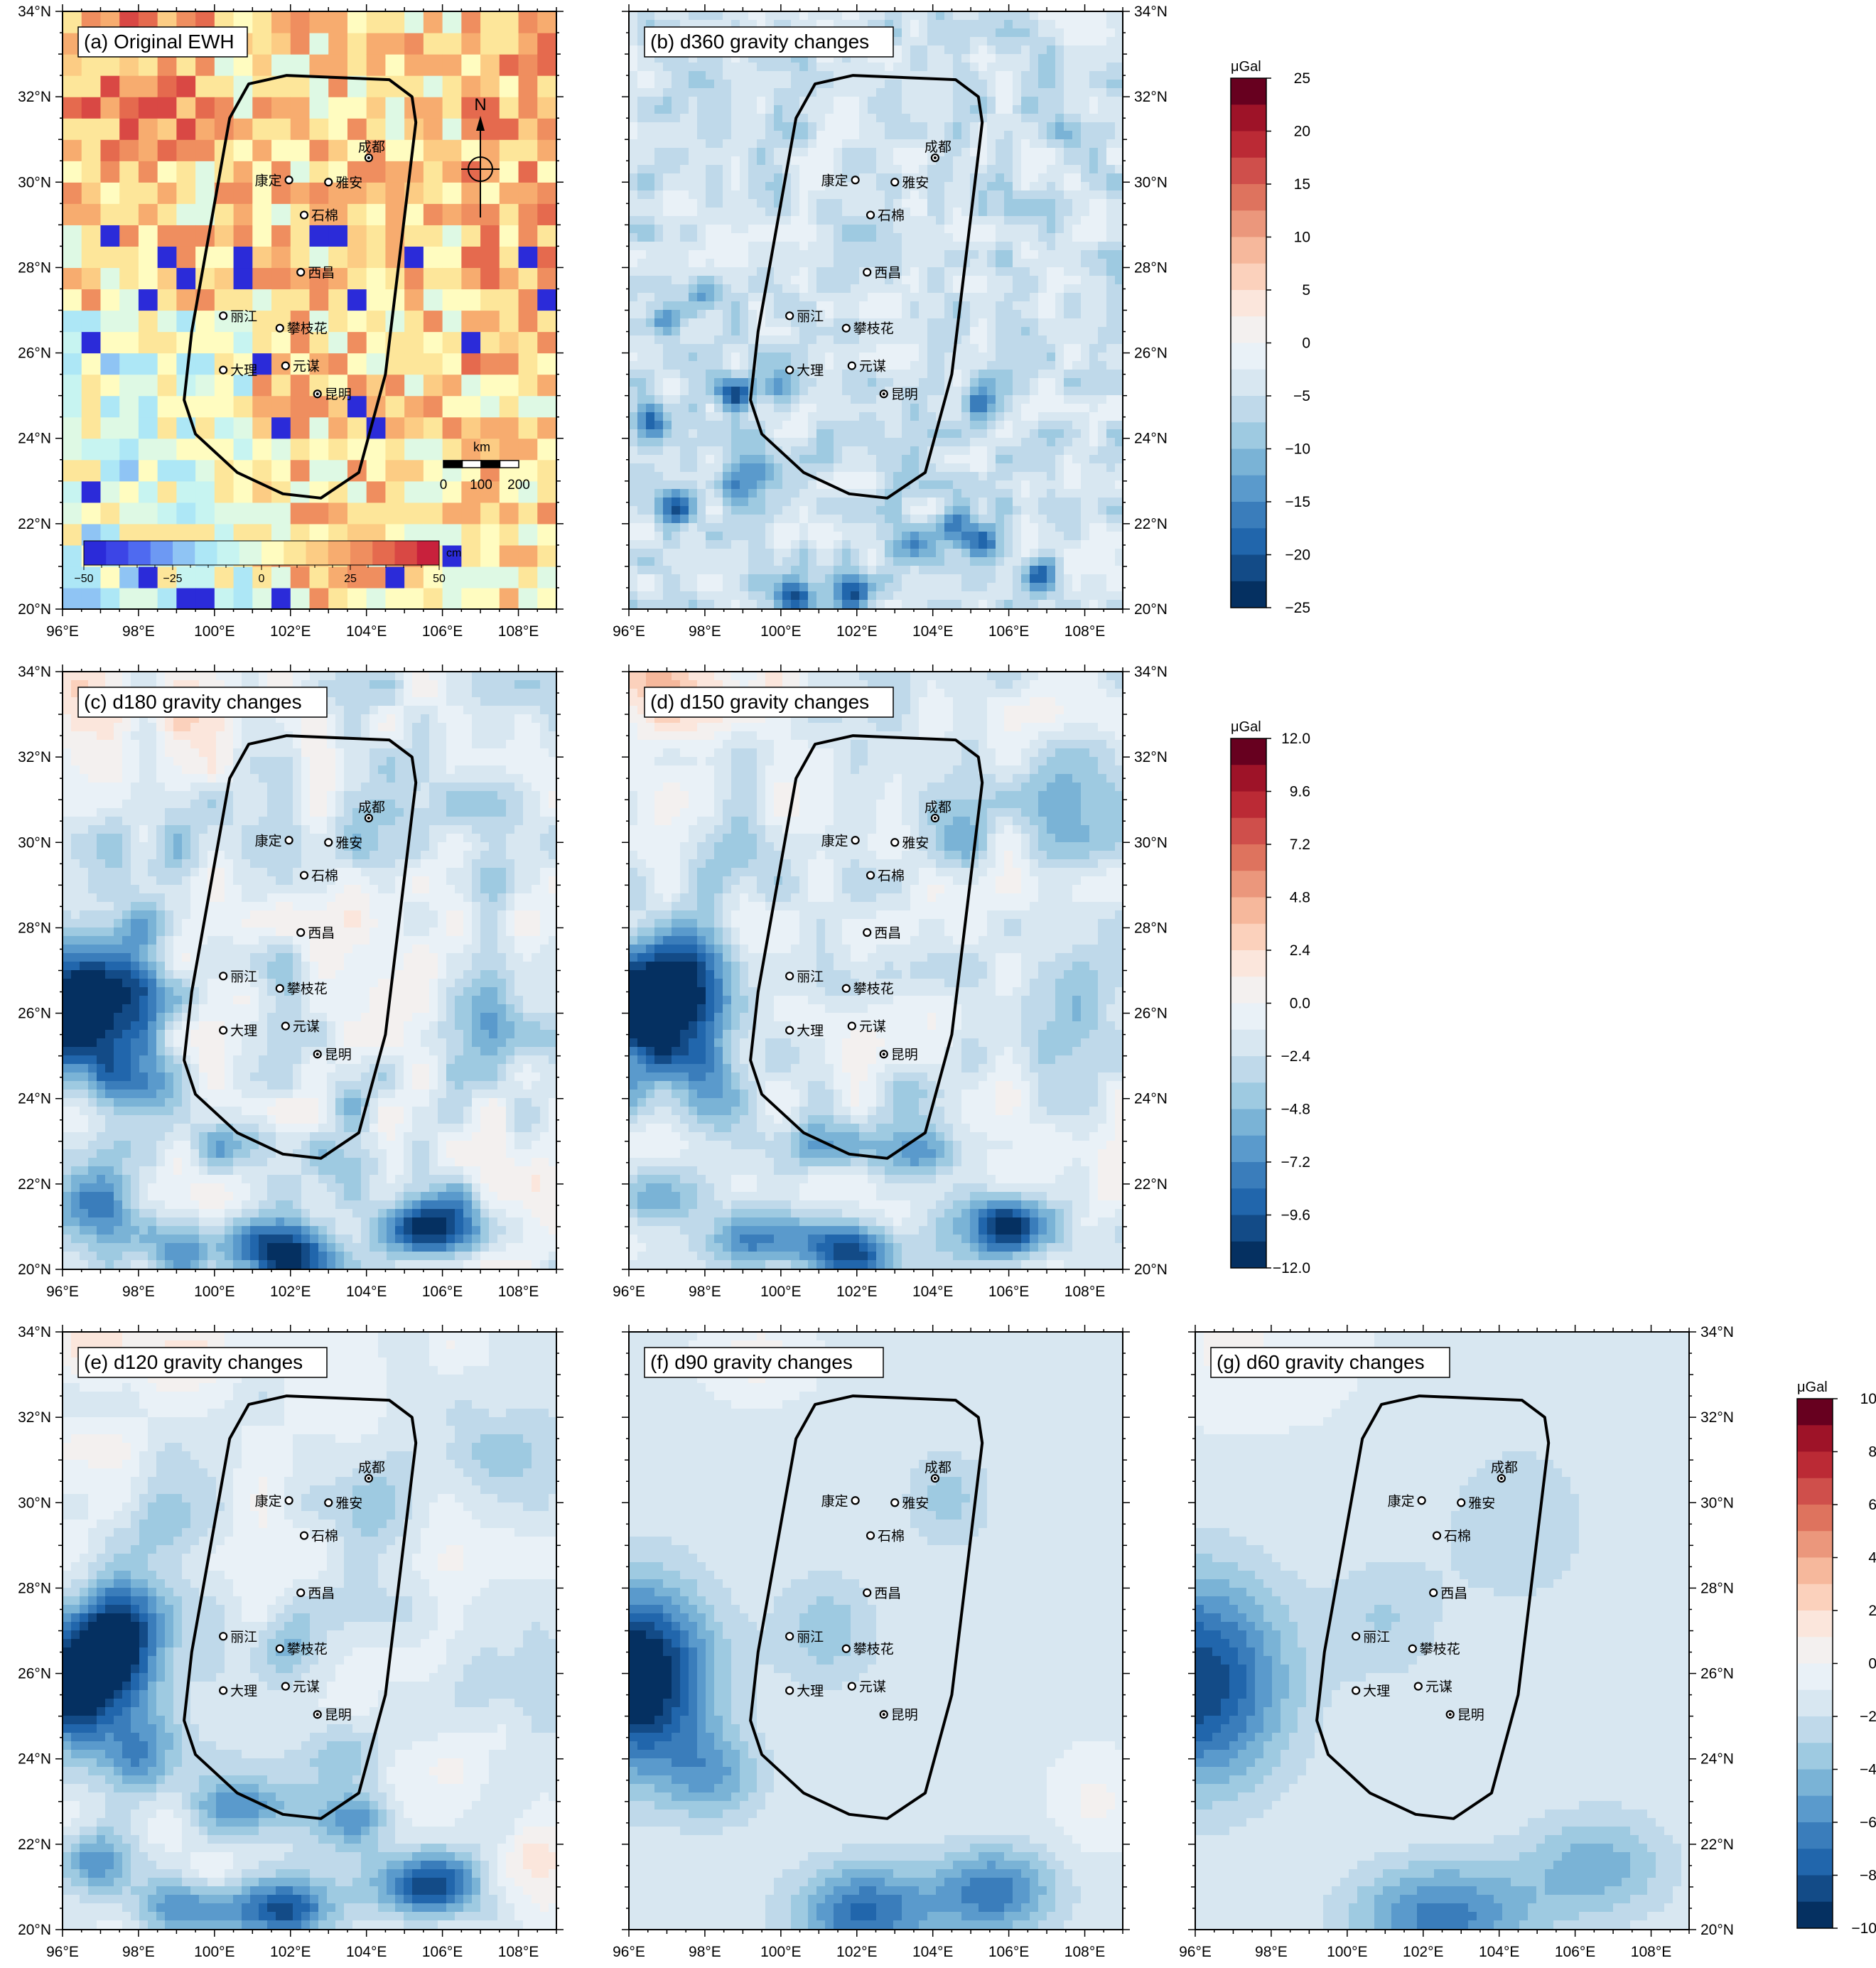  I want to click on x-tick-label: 104°E, so click(932, 631).